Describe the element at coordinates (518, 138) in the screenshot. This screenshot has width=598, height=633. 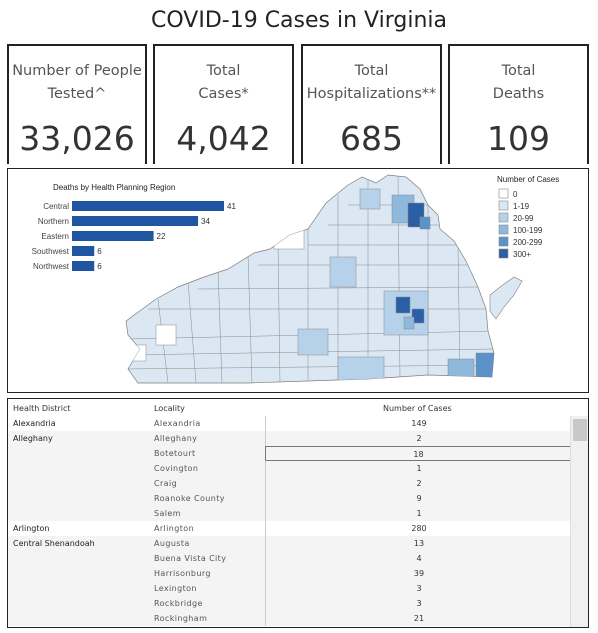
I see `kpi-deaths-value: 109` at that location.